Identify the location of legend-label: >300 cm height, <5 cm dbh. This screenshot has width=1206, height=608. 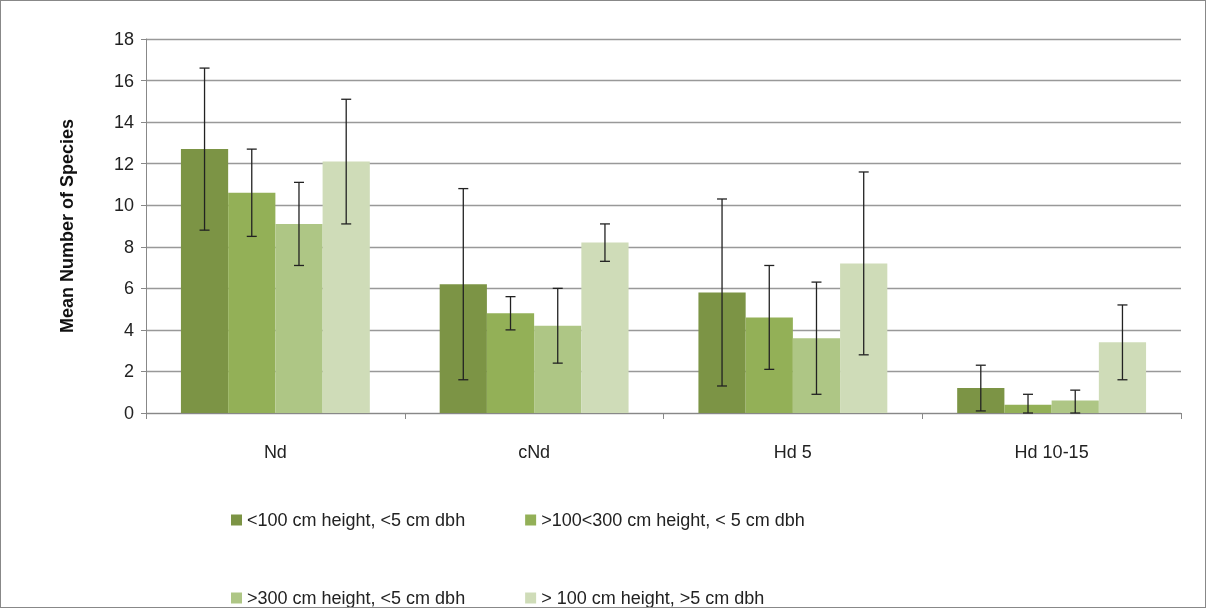
(356, 598).